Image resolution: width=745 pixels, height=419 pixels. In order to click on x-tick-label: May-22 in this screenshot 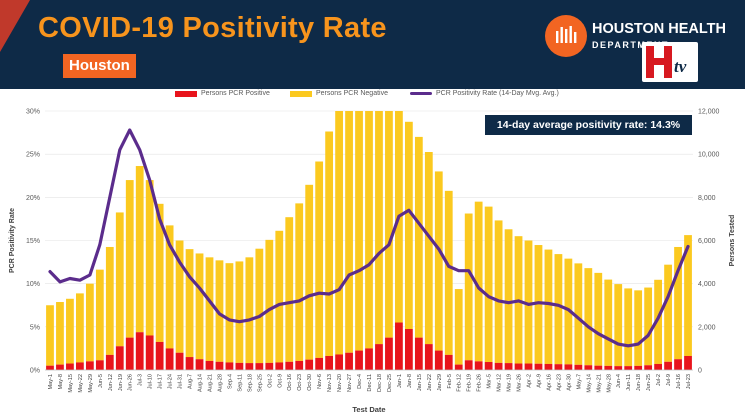, I will do `click(81, 383)`.